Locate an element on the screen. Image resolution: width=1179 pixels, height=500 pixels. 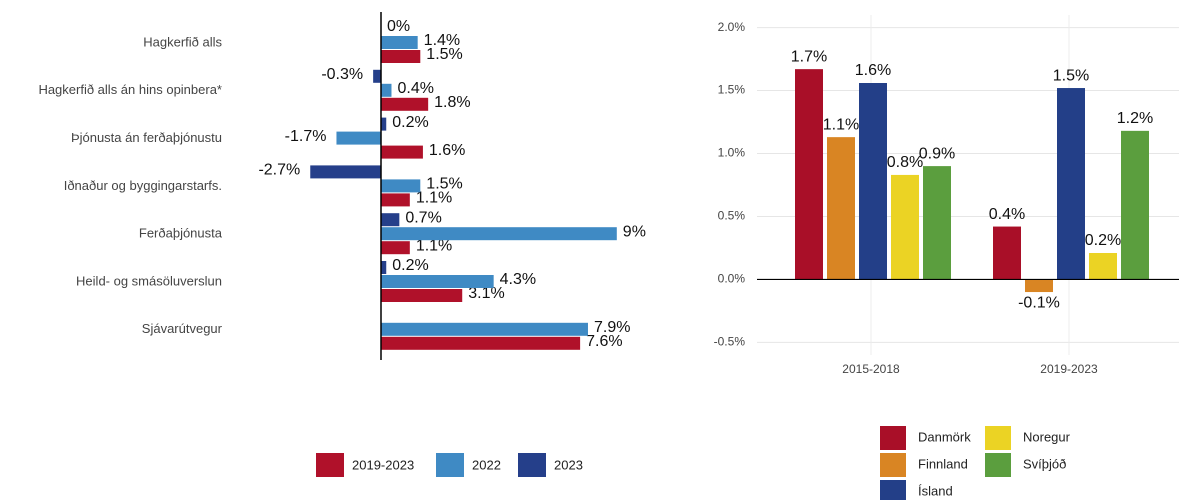
legend-label: Danmörk is located at coordinates (944, 436).